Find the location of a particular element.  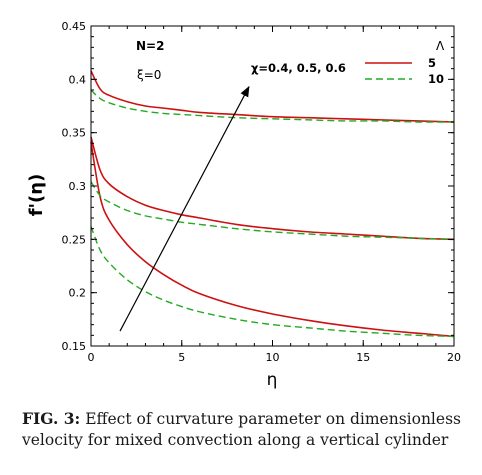

increase-arrow is located at coordinates (184, 208).